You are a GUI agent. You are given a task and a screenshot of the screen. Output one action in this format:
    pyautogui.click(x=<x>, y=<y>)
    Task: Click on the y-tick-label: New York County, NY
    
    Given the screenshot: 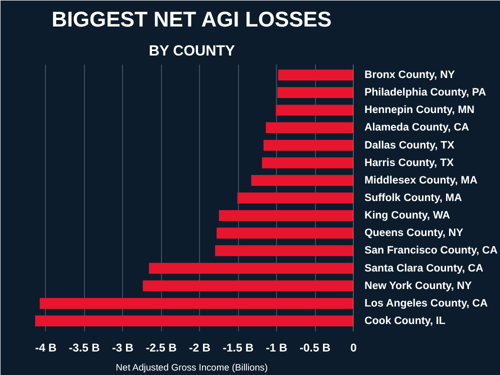 What is the action you would take?
    pyautogui.click(x=418, y=286)
    